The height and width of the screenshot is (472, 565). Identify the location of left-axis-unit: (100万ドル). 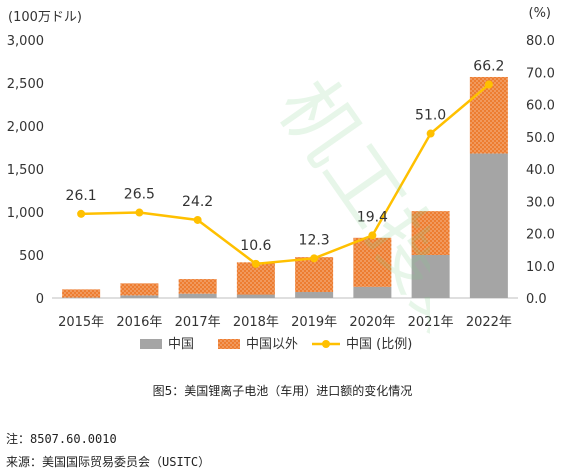
(45, 17).